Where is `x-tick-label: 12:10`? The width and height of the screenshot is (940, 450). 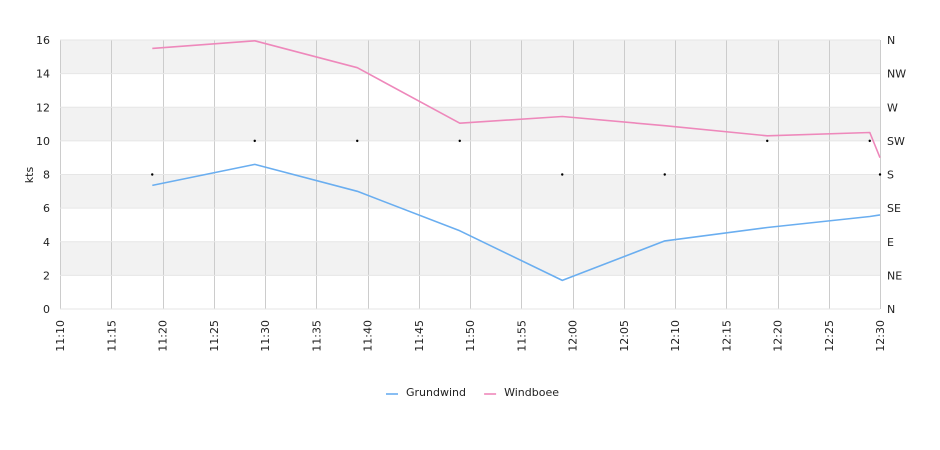 x-tick-label: 12:10 is located at coordinates (675, 336).